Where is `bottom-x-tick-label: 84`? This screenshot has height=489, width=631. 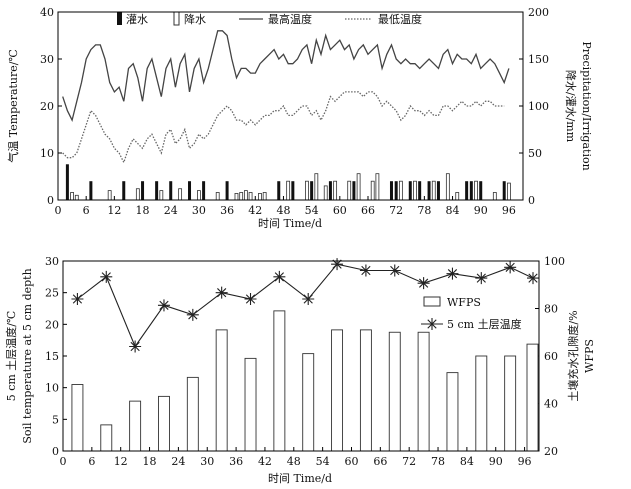
bottom-x-tick-label: 84 is located at coordinates (467, 461).